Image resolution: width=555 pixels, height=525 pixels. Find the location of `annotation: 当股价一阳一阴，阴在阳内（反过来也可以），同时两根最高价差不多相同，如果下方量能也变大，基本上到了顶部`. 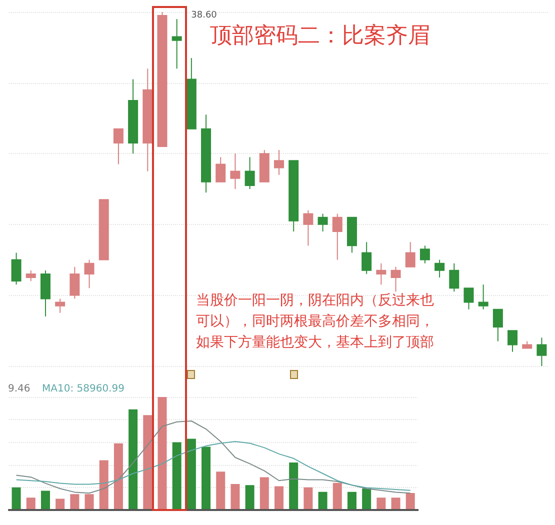

annotation: 当股价一阳一阴，阴在阳内（反过来也可以），同时两根最高价差不多相同，如果下方量能也变大，基本上到了顶部 is located at coordinates (315, 321).